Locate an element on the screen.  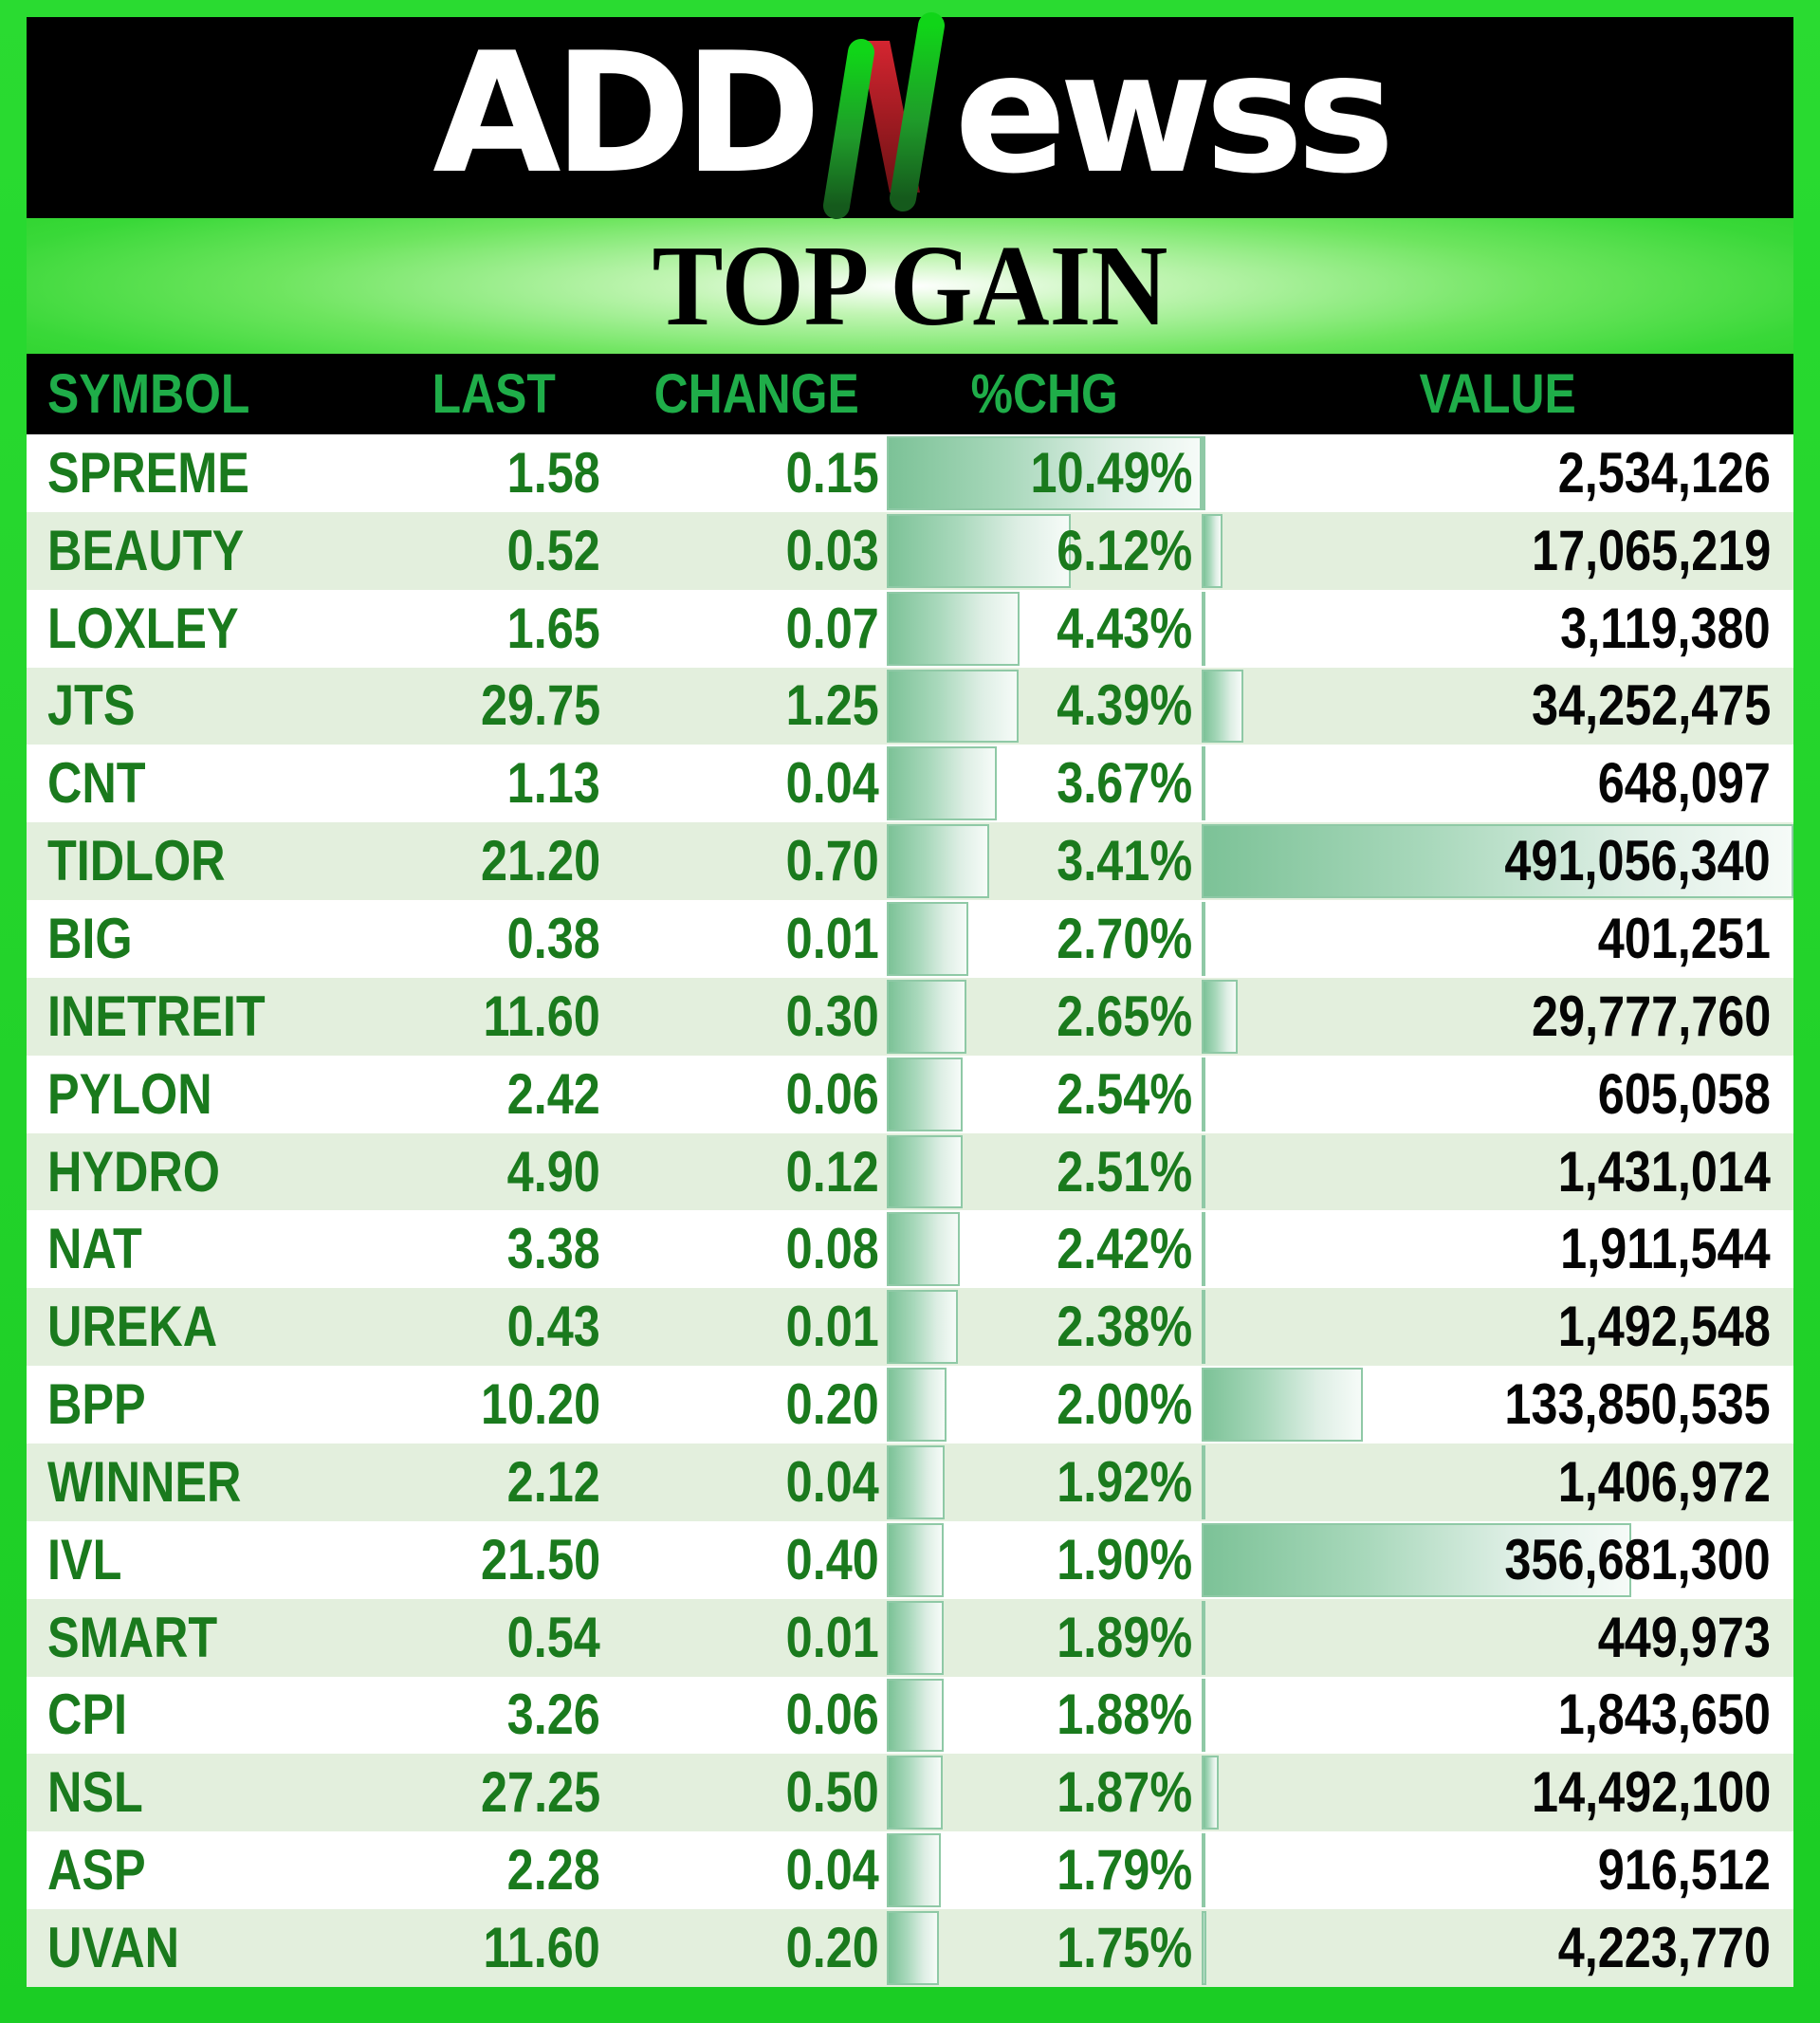
header-pct-chg: %CHG is located at coordinates (1044, 393).